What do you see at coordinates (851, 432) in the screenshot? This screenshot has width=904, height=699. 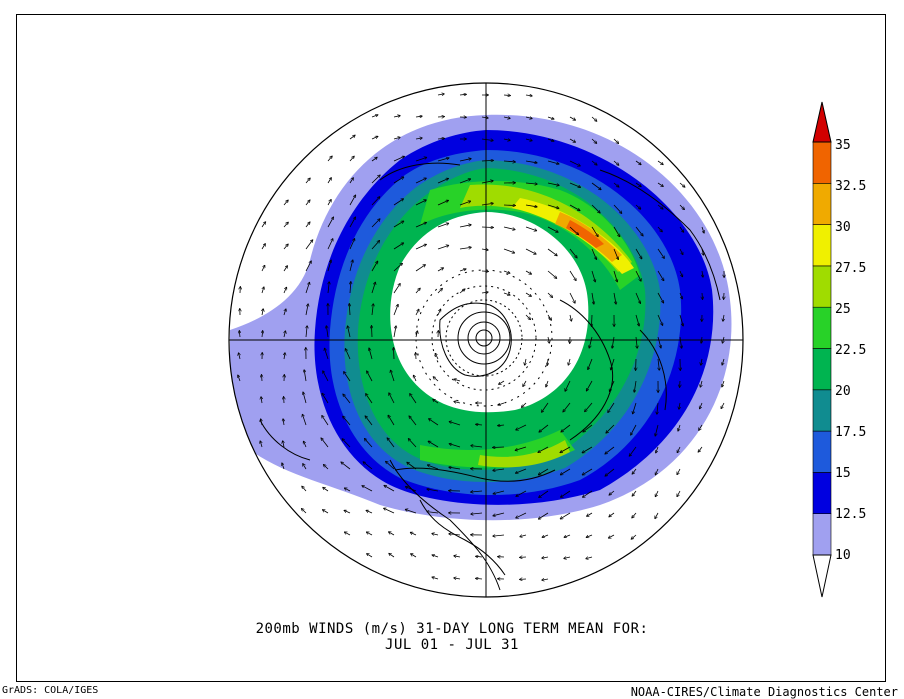 I see `colorbar-label-17.5: 17.5` at bounding box center [851, 432].